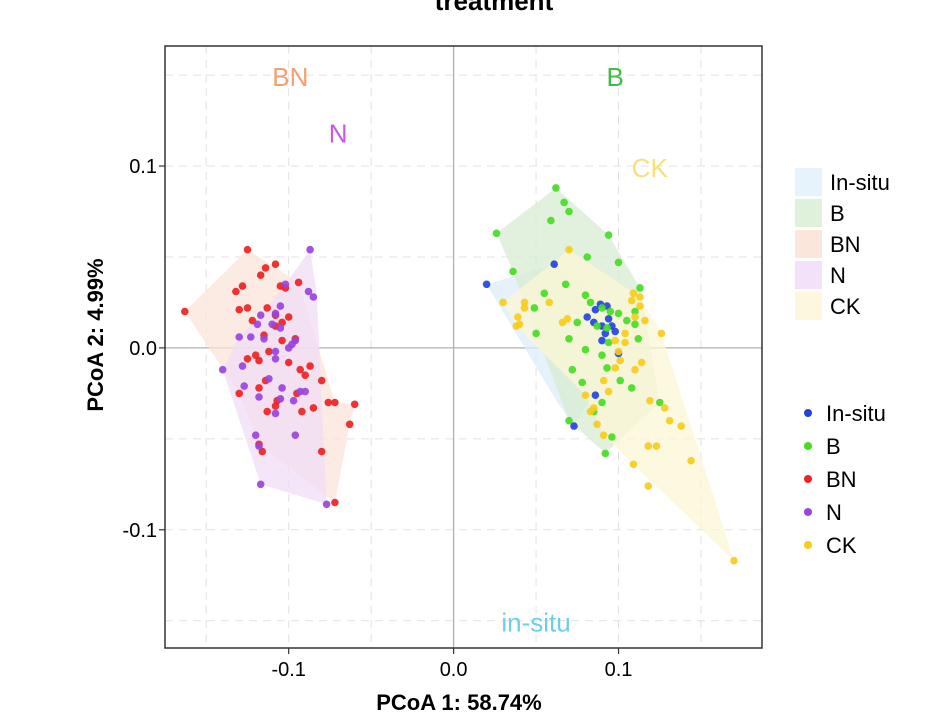  I want to click on legend-point-label: CK, so click(841, 545).